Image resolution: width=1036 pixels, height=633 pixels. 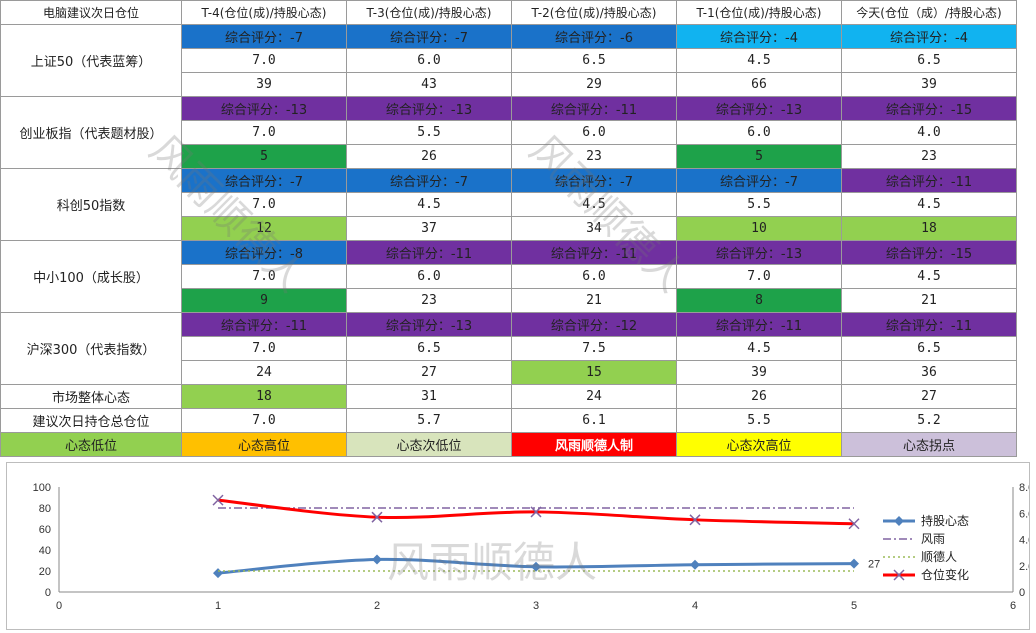 I want to click on position-cell: 7.5, so click(x=594, y=348).